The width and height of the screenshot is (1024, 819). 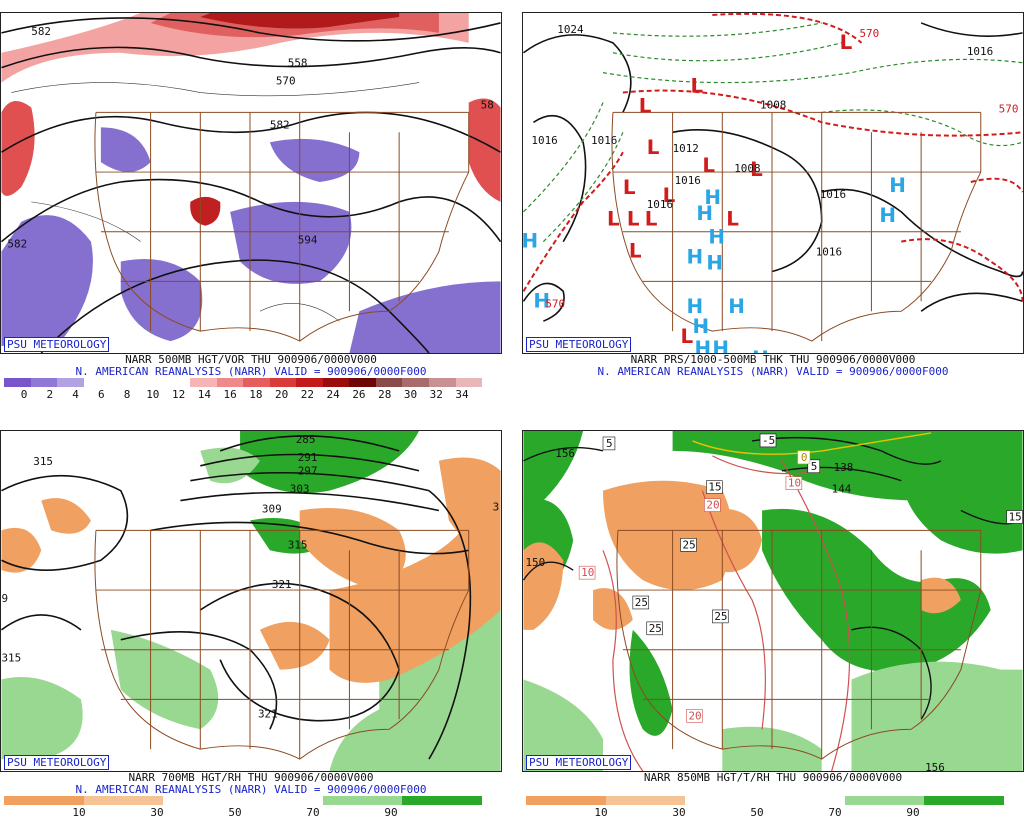 What do you see at coordinates (535, 562) in the screenshot?
I see `svg-text: 150` at bounding box center [535, 562].